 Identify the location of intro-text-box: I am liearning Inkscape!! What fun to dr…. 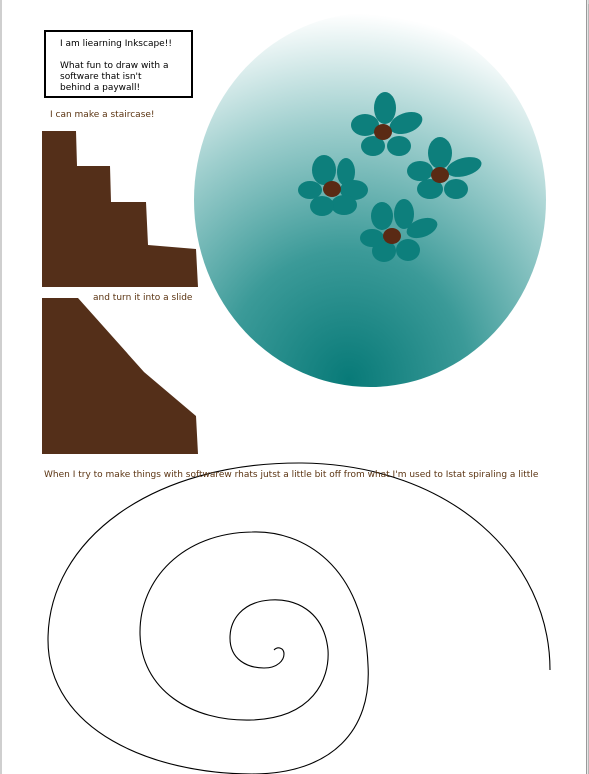
(118, 64).